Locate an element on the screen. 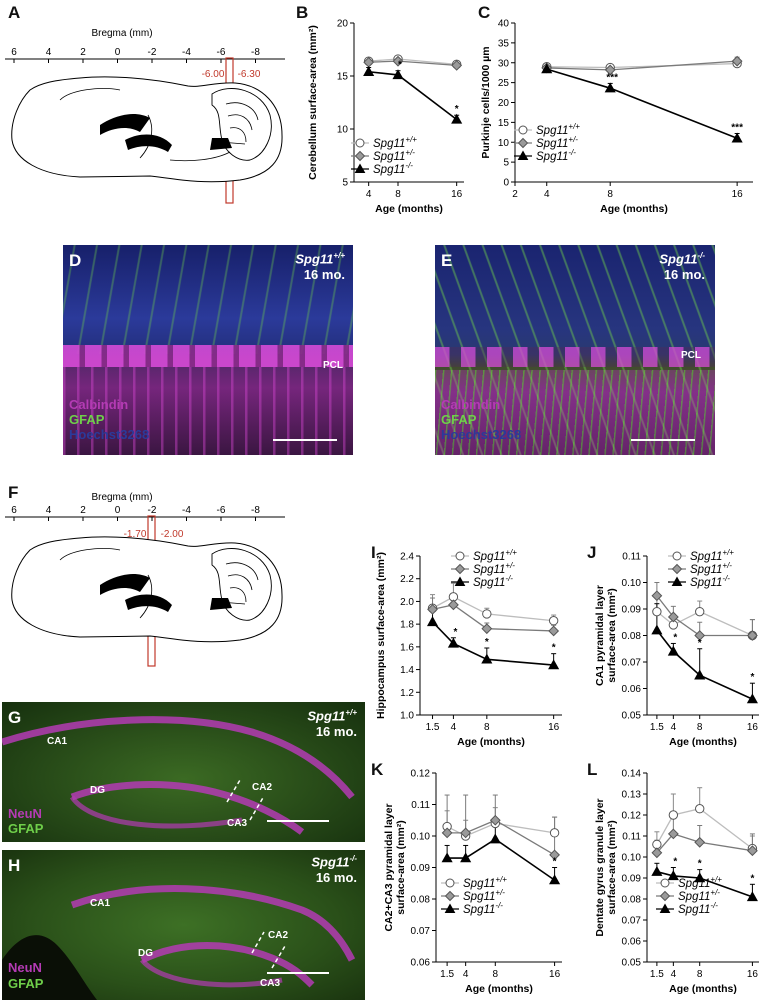 The height and width of the screenshot is (1005, 767). region-ca1-h: CA1 is located at coordinates (100, 903).